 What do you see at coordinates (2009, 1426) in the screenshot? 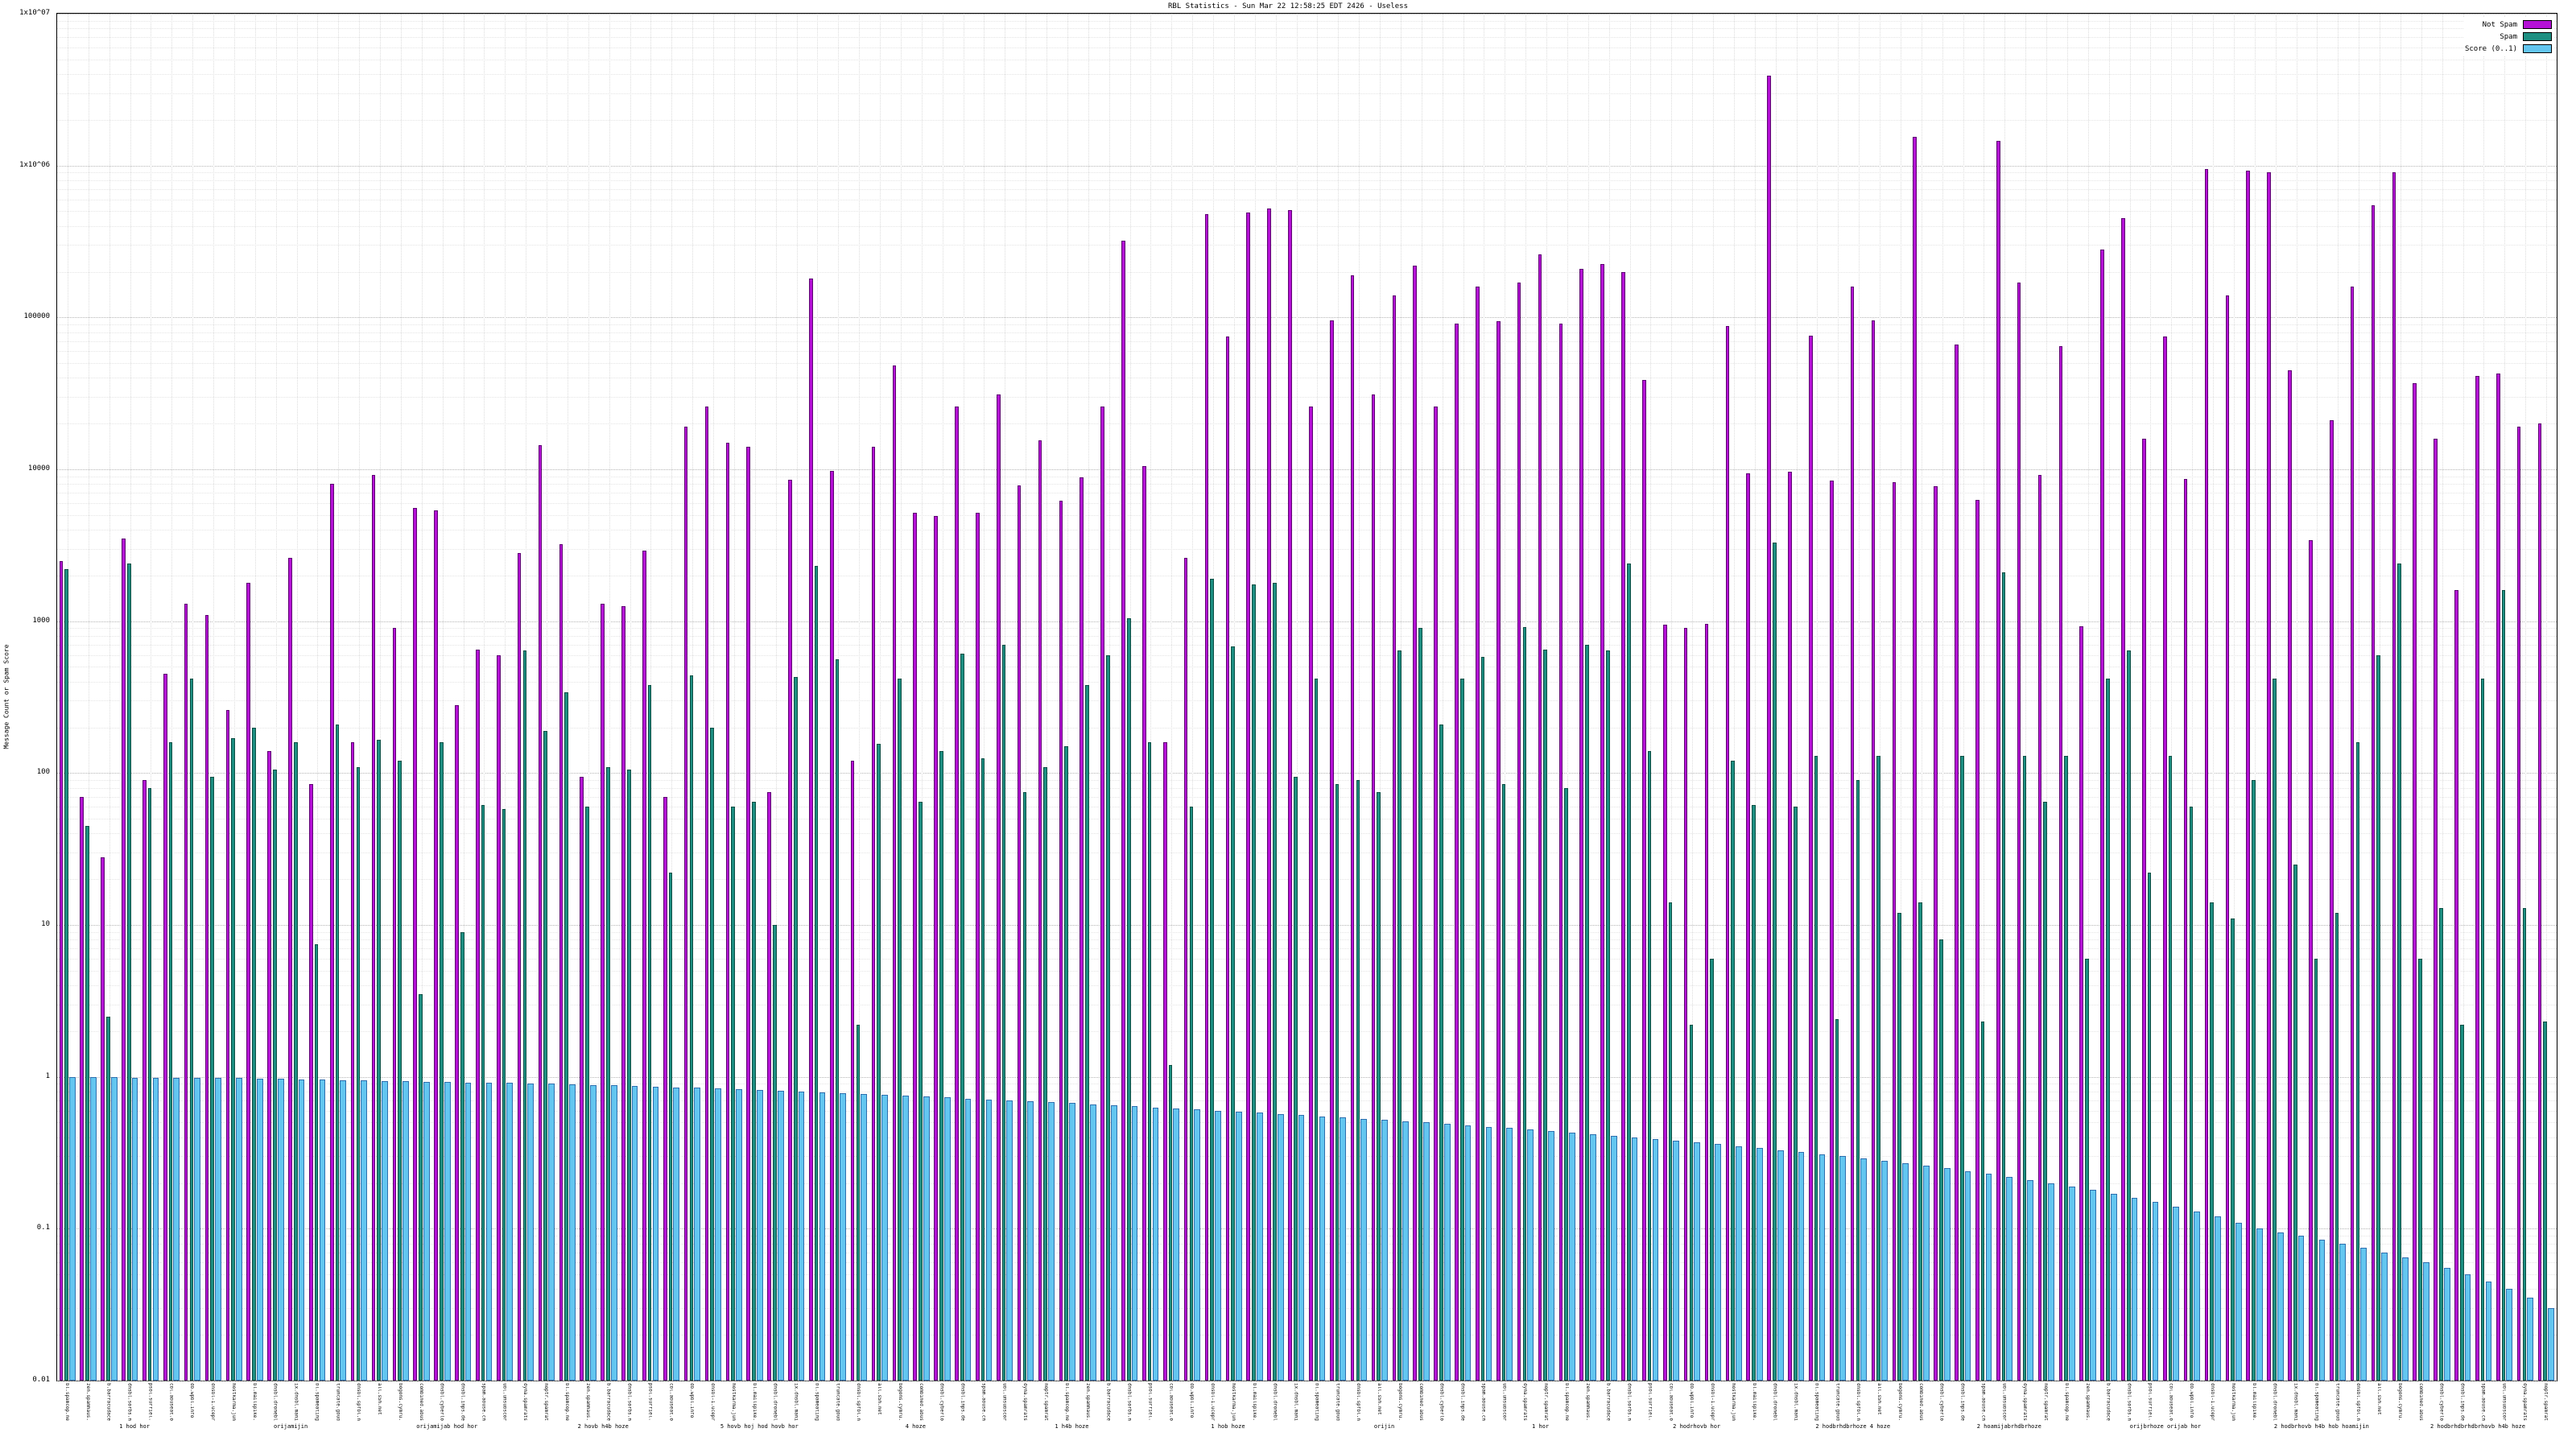
I see `x-group-caption: 2 hoamijabrhdbrhoze` at bounding box center [2009, 1426].